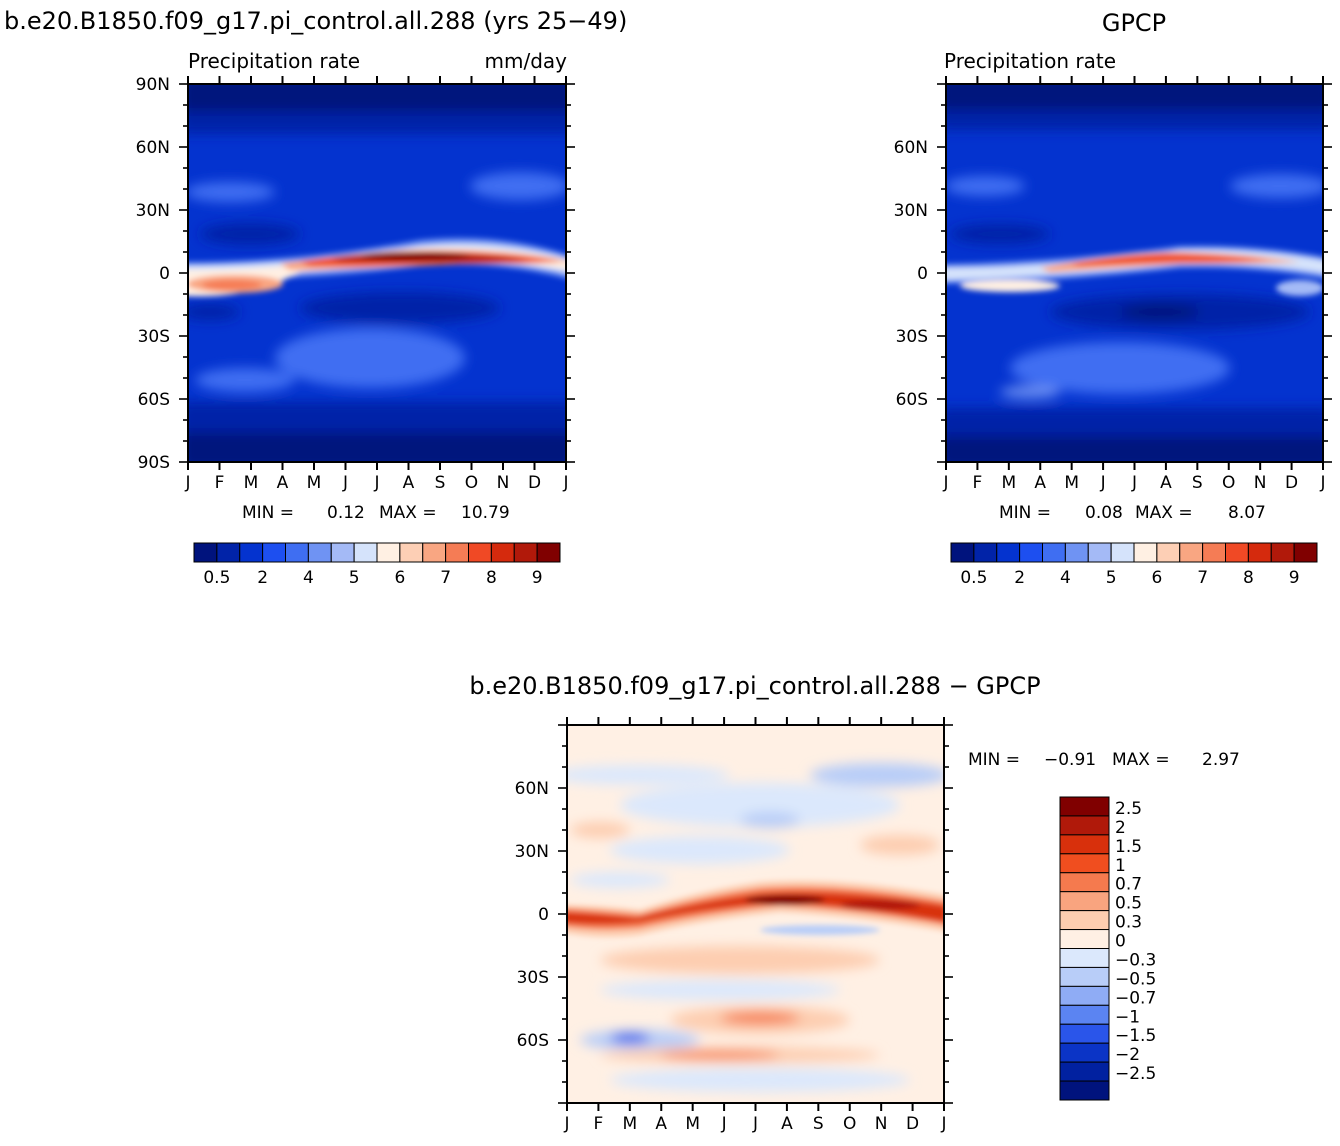  I want to click on colorbar-label: −0.7, so click(1135, 998).